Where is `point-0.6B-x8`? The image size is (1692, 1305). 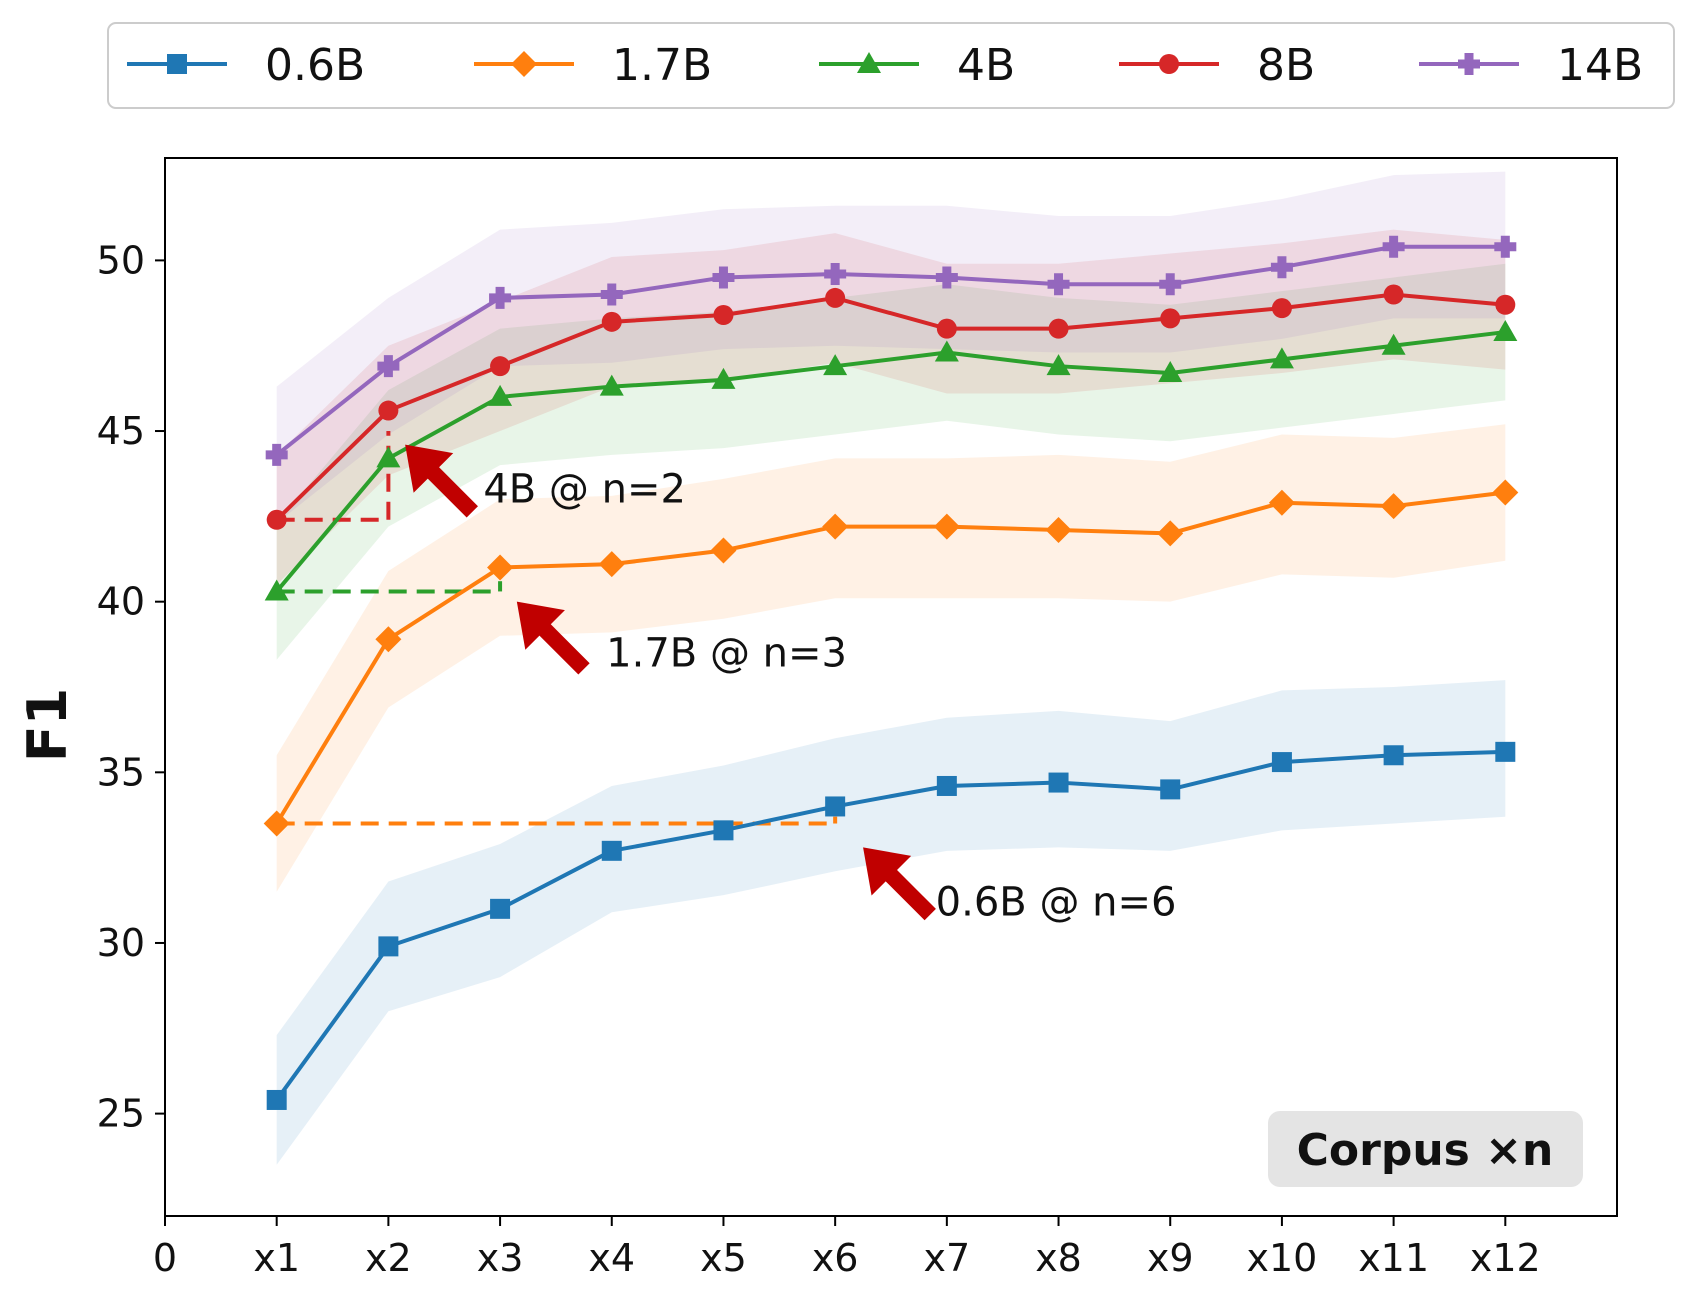 point-0.6B-x8 is located at coordinates (1058, 782).